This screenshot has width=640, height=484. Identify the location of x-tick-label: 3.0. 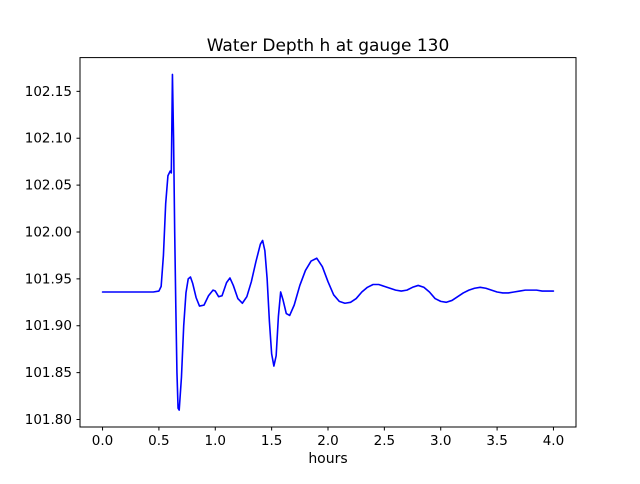
(440, 441).